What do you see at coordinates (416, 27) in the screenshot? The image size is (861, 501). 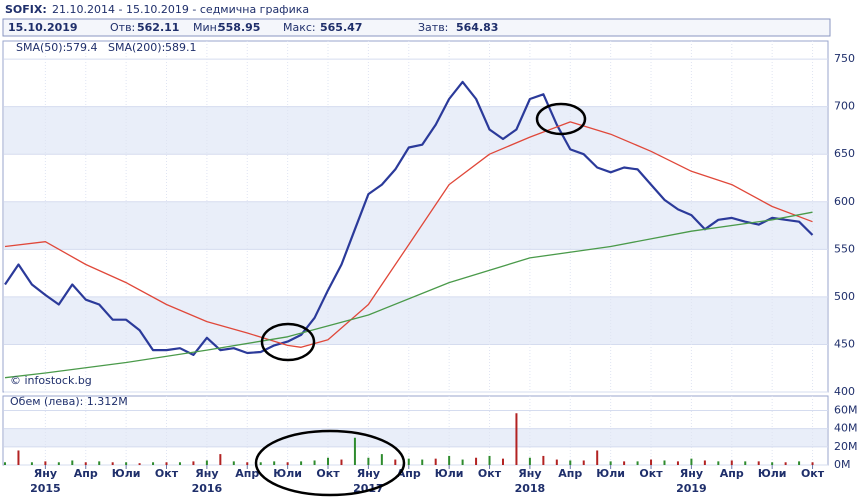 I see `quote-box` at bounding box center [416, 27].